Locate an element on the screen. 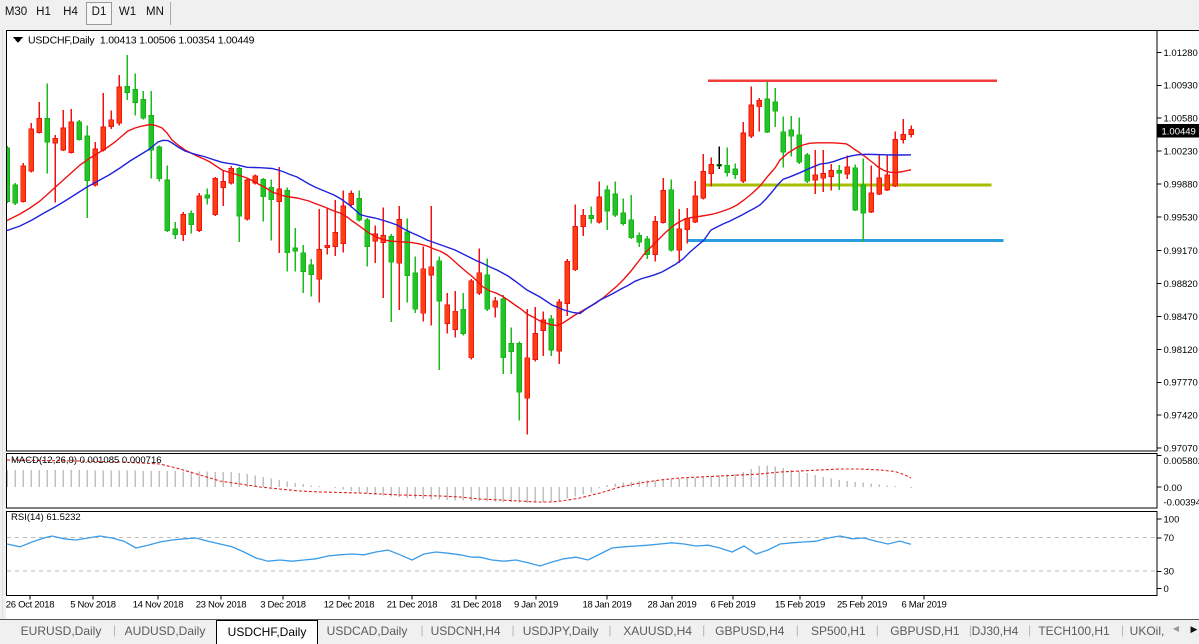 The height and width of the screenshot is (644, 1199). svg-text: 0.99530 is located at coordinates (1181, 217).